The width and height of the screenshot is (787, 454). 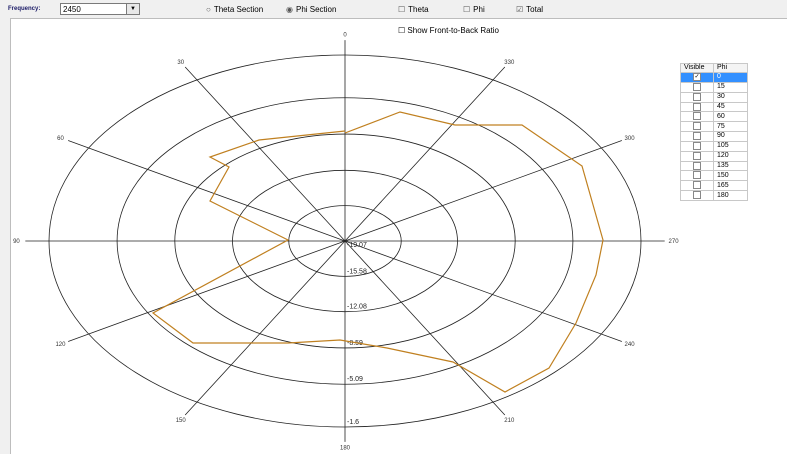 I want to click on chevron-down-icon: ▼, so click(x=132, y=9).